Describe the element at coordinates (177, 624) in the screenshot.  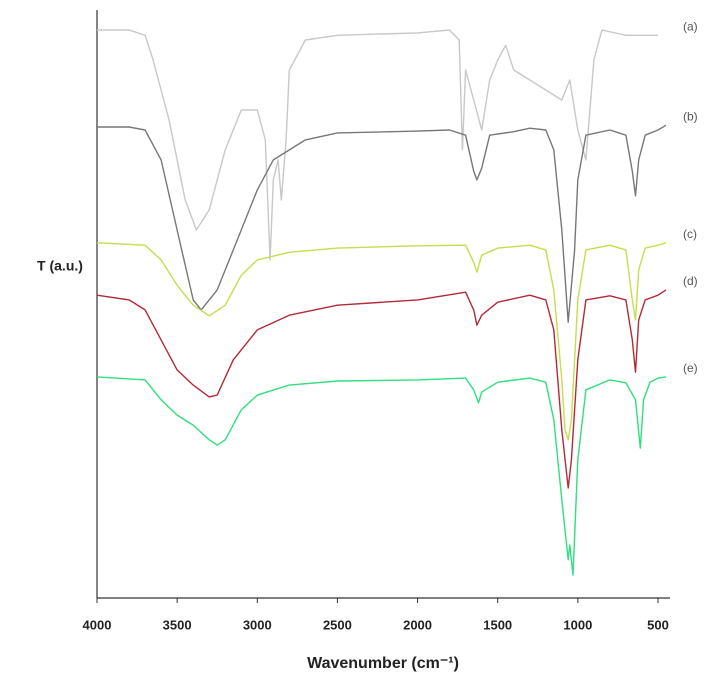
I see `x-tick-label: 3500` at that location.